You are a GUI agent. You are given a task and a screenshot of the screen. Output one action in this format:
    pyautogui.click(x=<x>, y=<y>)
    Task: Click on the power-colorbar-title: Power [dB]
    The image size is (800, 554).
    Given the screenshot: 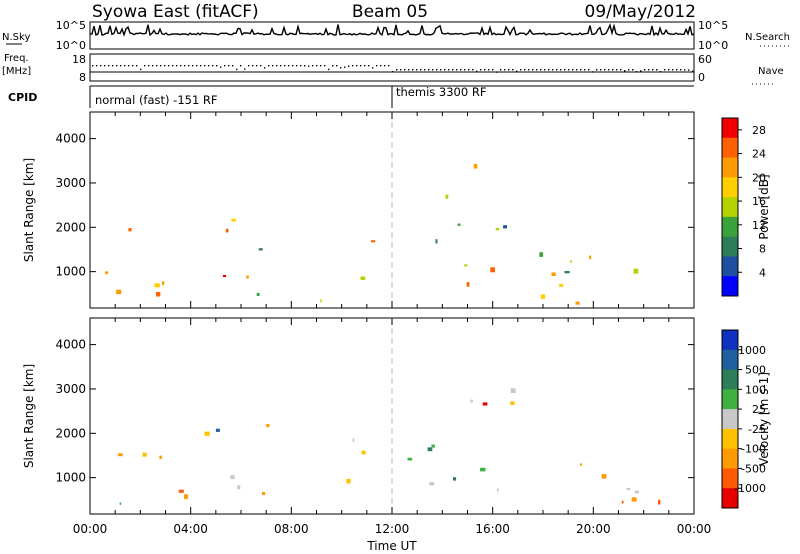 What is the action you would take?
    pyautogui.click(x=764, y=206)
    